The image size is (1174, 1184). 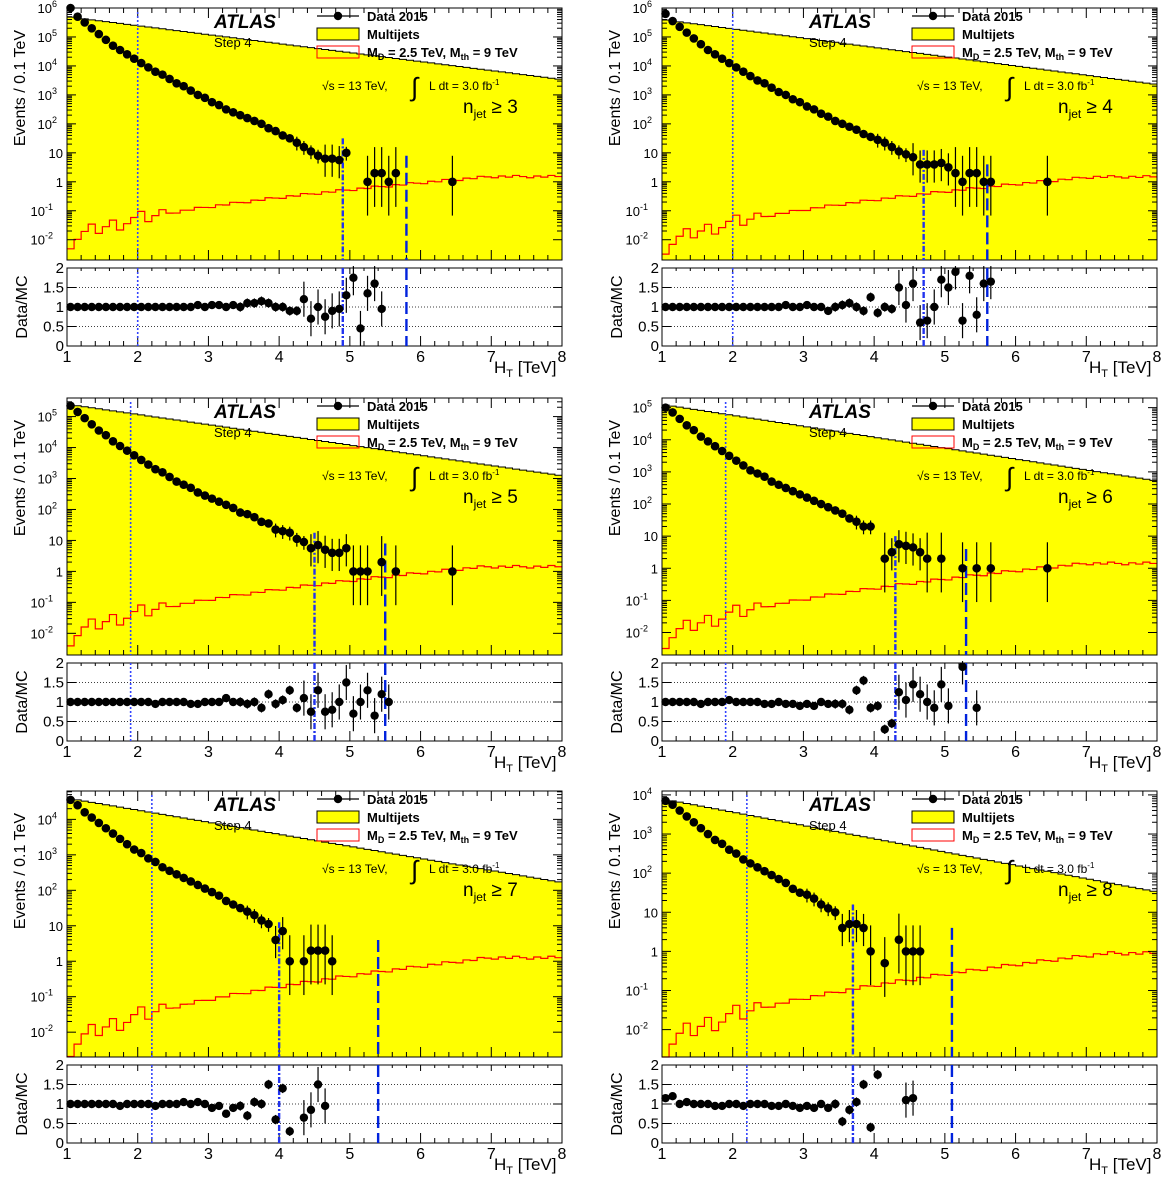 What do you see at coordinates (1086, 1154) in the screenshot?
I see `x-tick-label: 7` at bounding box center [1086, 1154].